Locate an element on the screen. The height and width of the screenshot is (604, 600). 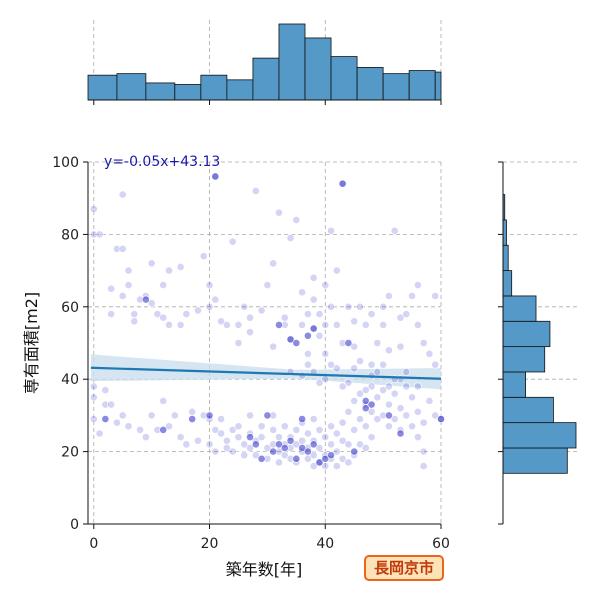
y-tick-label: 0 is located at coordinates (74, 525).